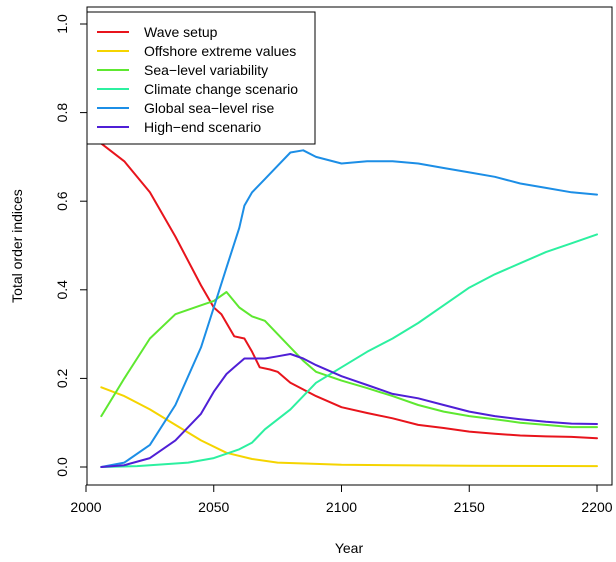  What do you see at coordinates (62, 467) in the screenshot?
I see `y-tick-label-0: 0.0` at bounding box center [62, 467].